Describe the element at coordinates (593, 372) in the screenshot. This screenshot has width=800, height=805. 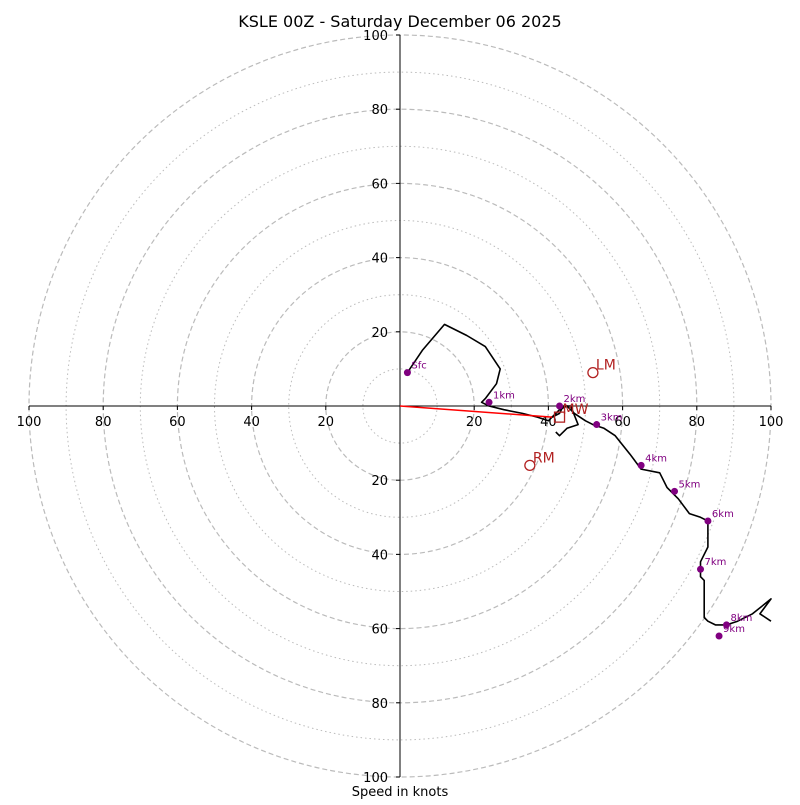
I see `storm-motion-marker-LM` at that location.